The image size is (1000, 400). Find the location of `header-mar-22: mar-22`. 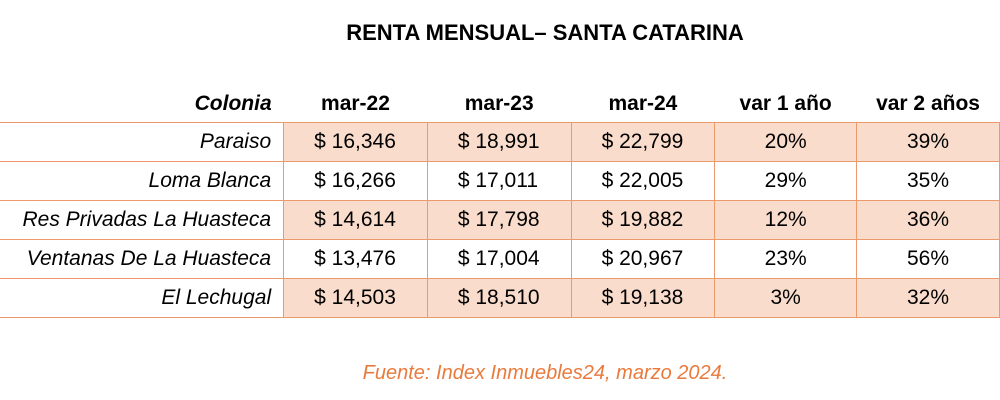

header-mar-22: mar-22 is located at coordinates (355, 104).